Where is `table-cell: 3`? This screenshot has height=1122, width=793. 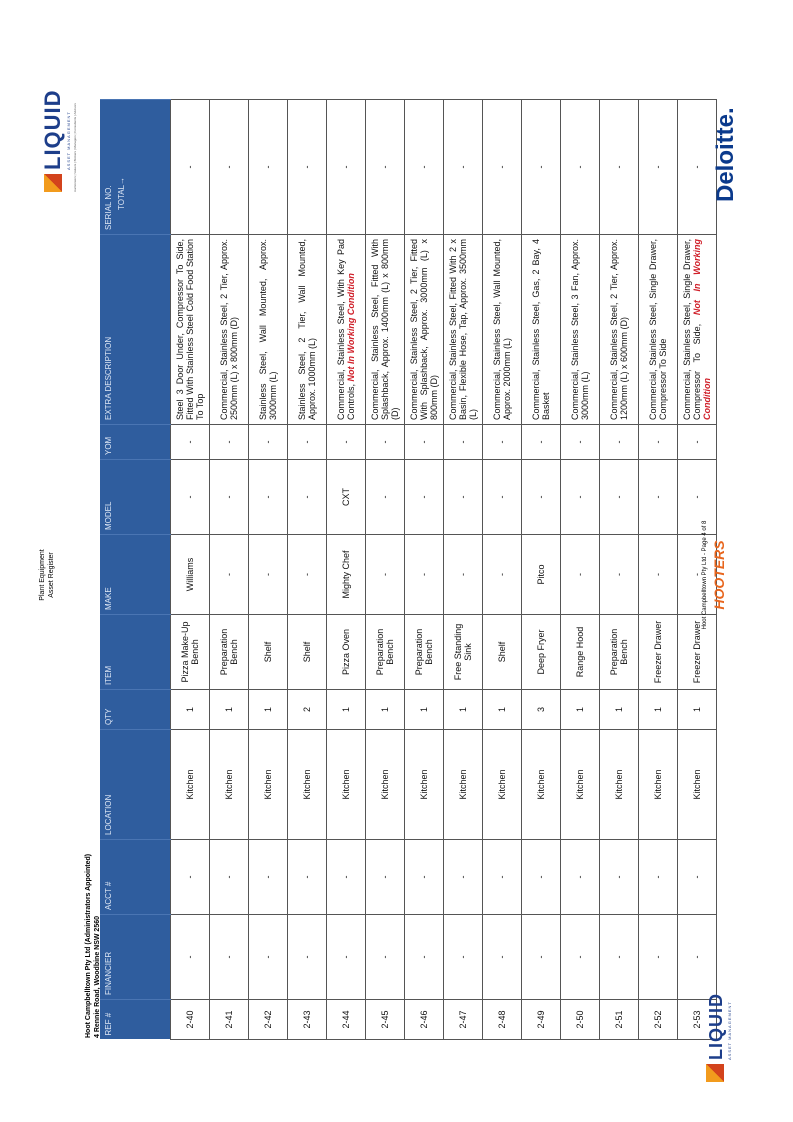
table-cell: 3 is located at coordinates (541, 709).